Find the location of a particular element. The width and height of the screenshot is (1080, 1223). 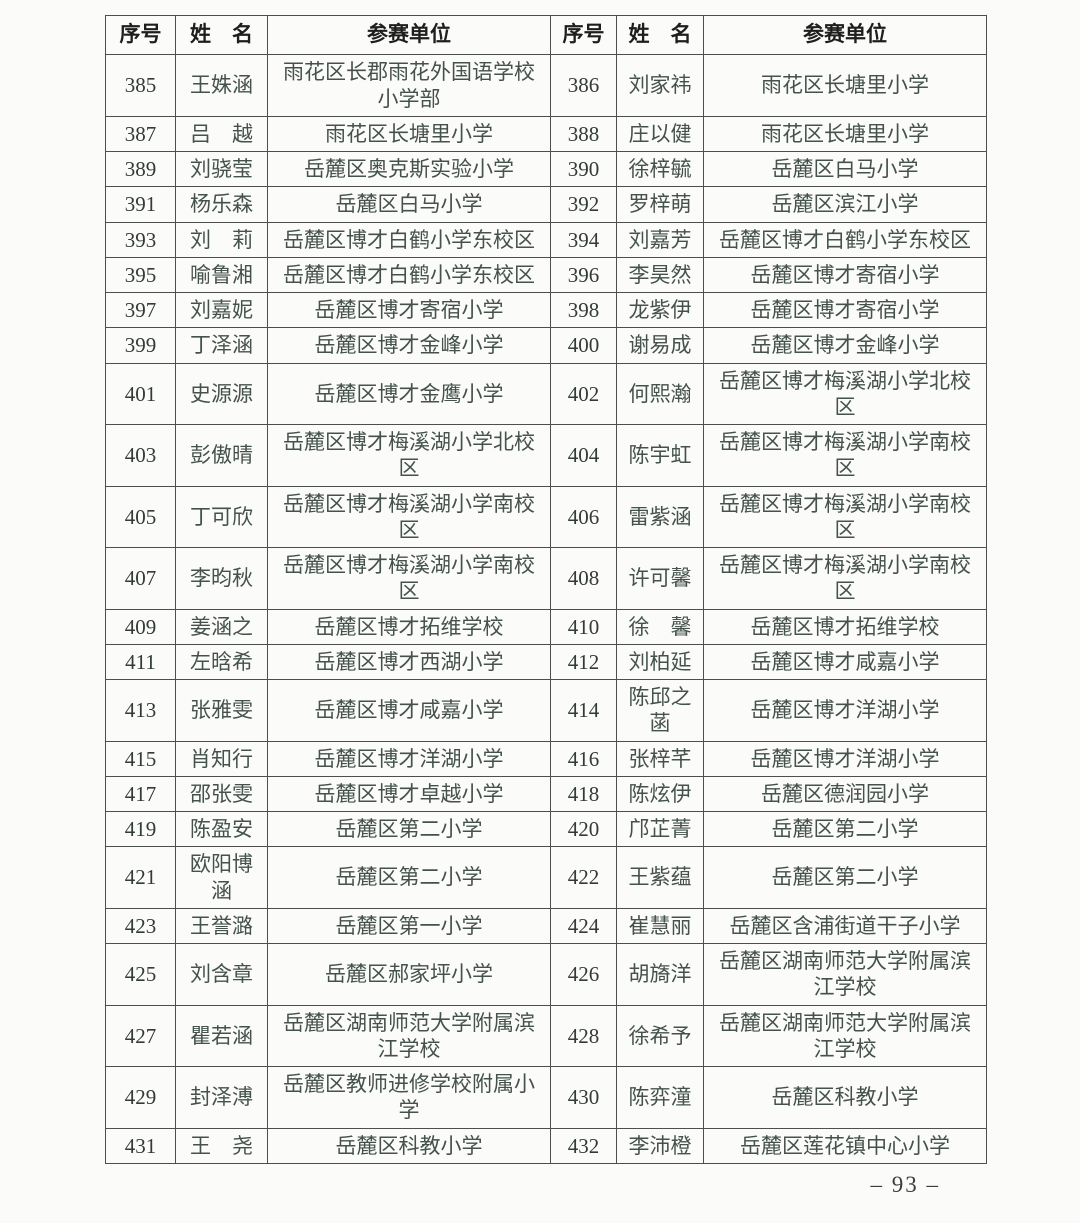

cell-unit: 岳麓区科教小学 is located at coordinates (845, 1097).